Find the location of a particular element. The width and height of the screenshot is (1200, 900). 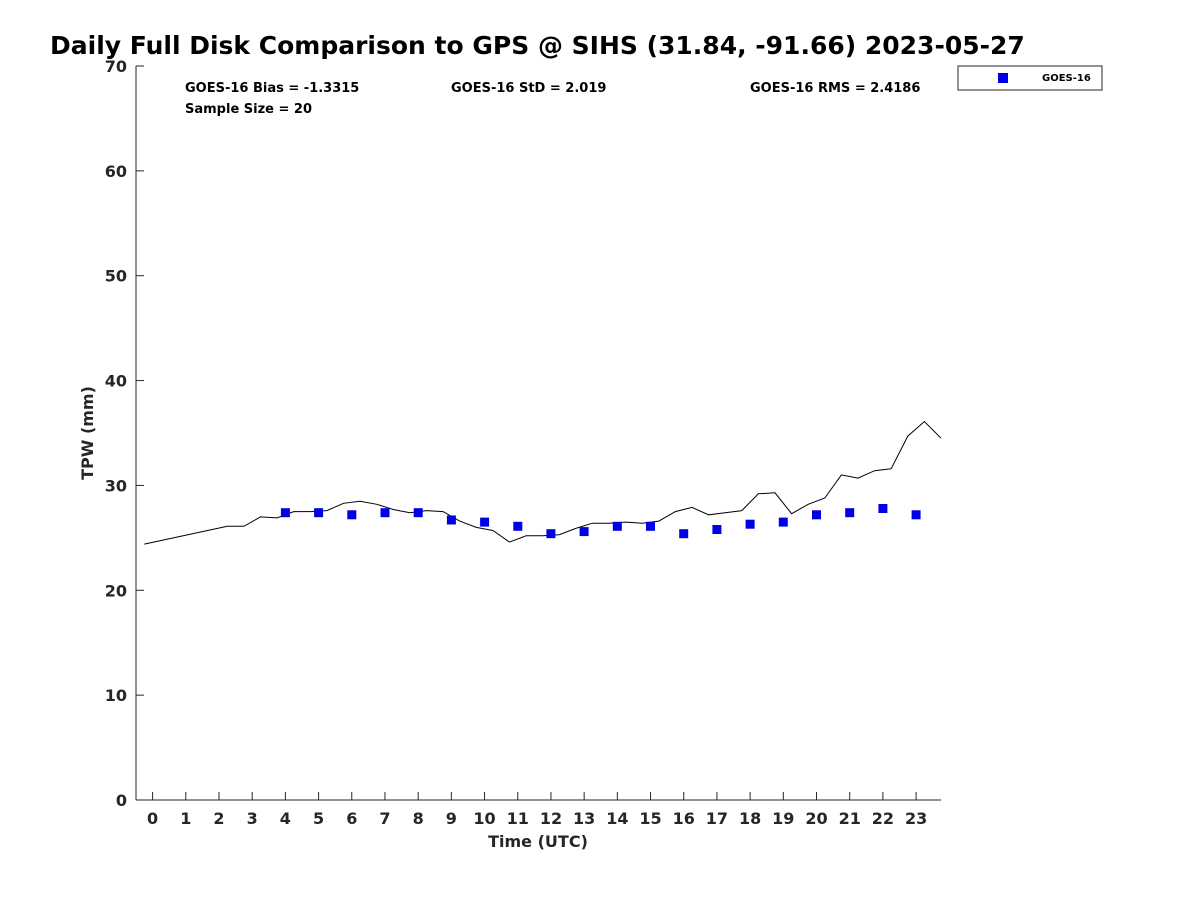

x-tick-label: 17 is located at coordinates (717, 818).